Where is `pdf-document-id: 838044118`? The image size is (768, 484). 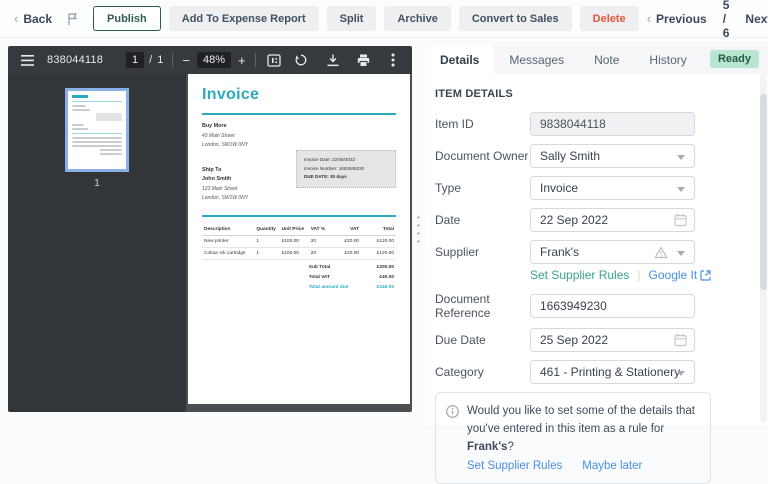
pdf-document-id: 838044118 is located at coordinates (75, 60).